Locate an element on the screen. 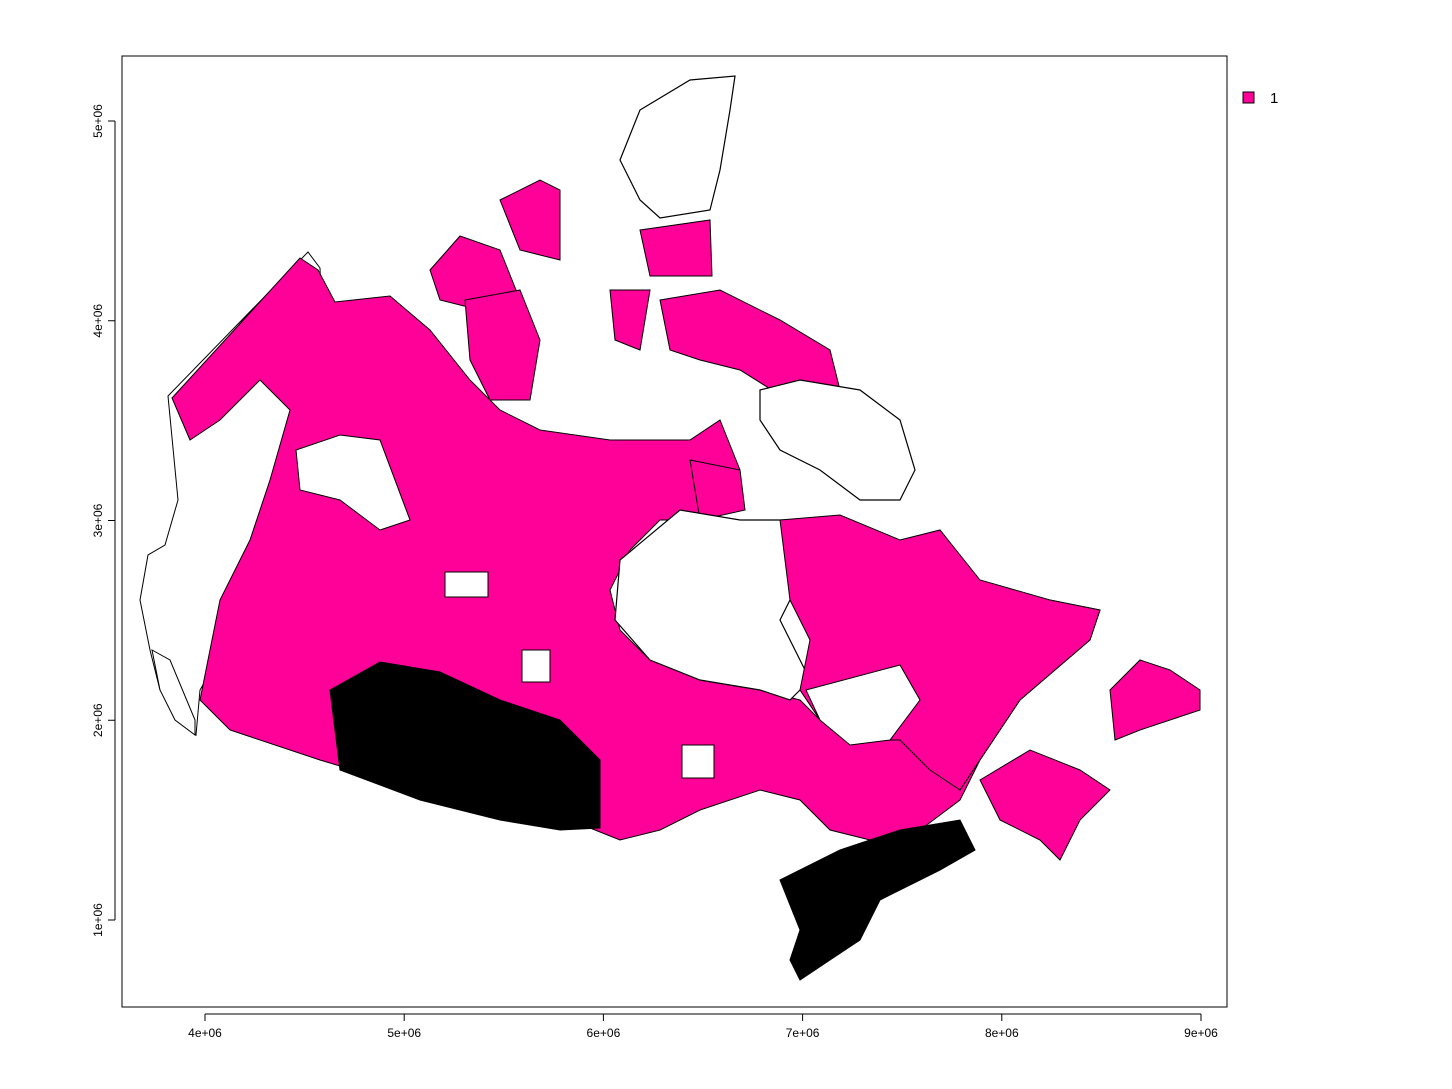 The width and height of the screenshot is (1452, 1089). legend: 1 is located at coordinates (1260, 98).